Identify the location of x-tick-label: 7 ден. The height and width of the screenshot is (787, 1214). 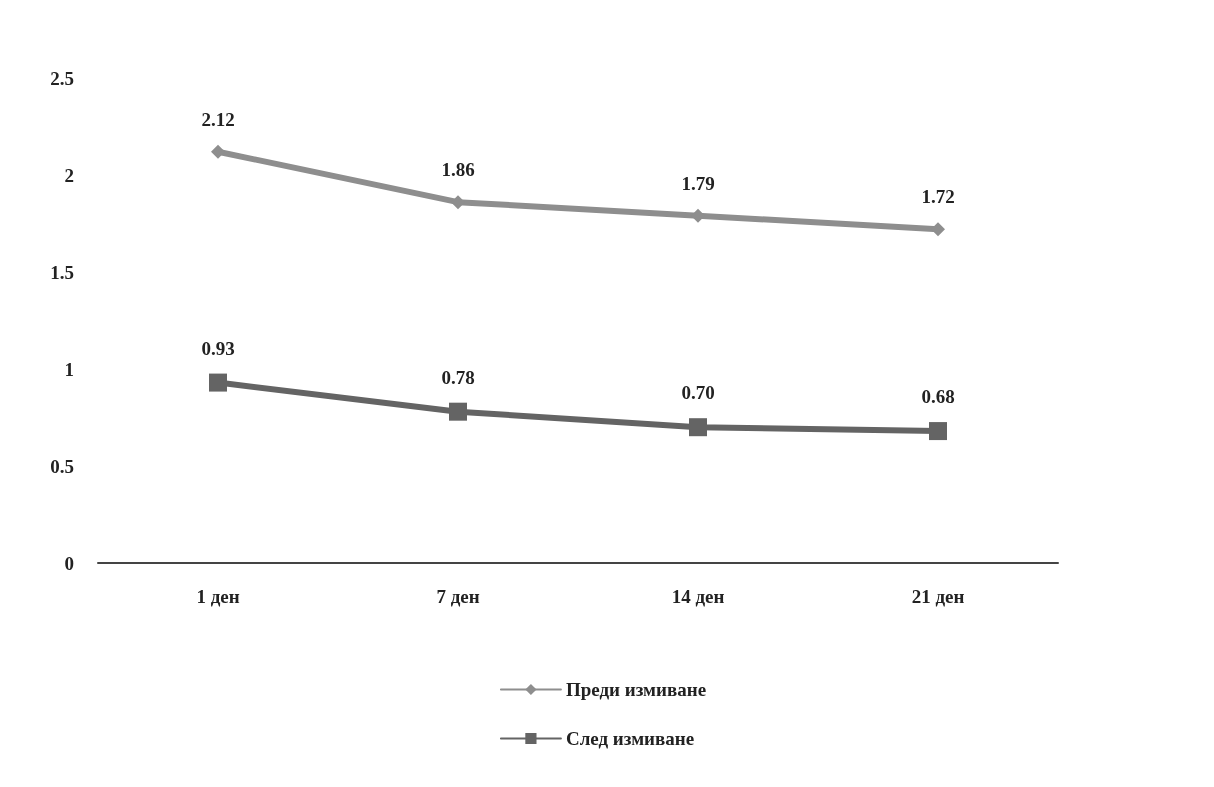
(458, 596).